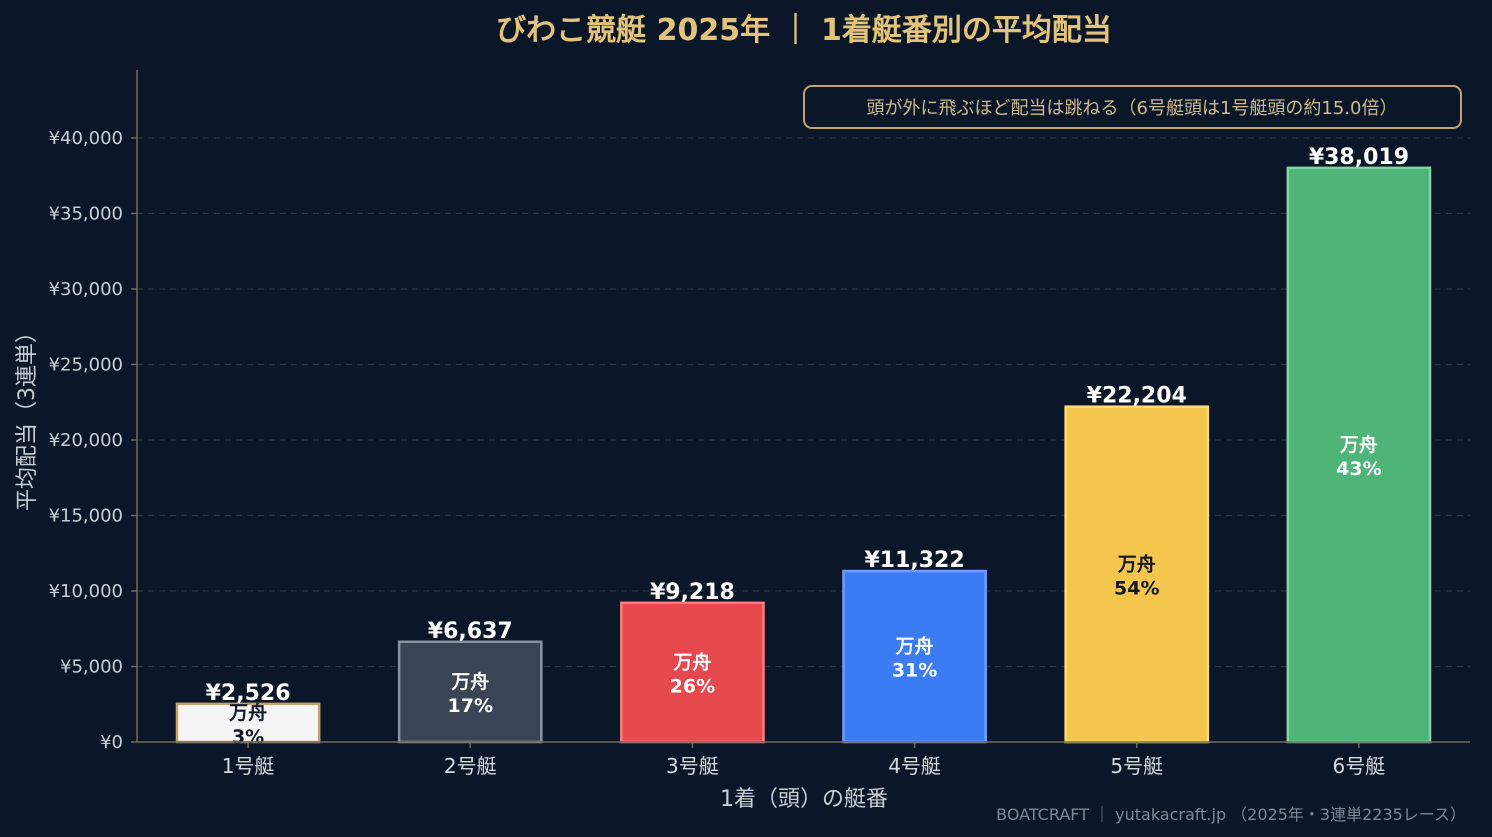 This screenshot has width=1492, height=837. What do you see at coordinates (86, 213) in the screenshot?
I see `y-tick-label: ¥35,000` at bounding box center [86, 213].